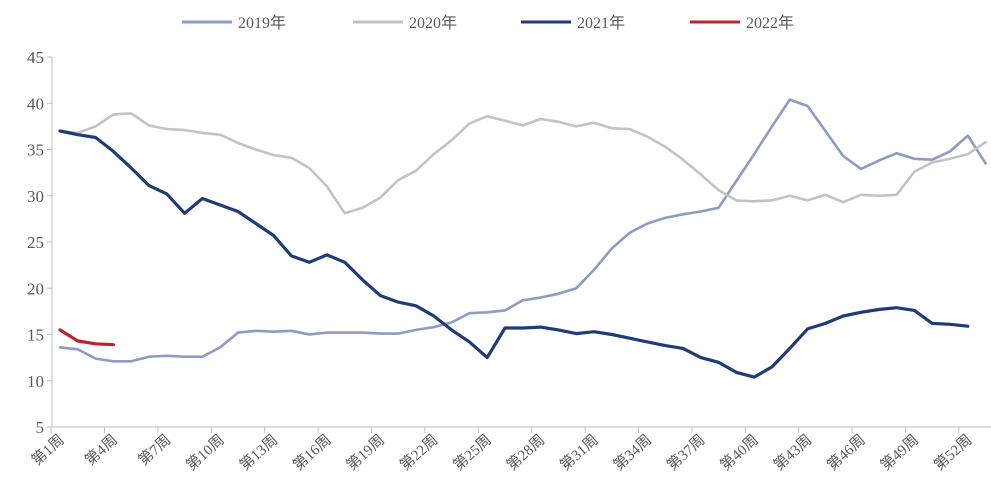 The image size is (991, 502). I want to click on x-tick-label: 第52周, so click(952, 452).